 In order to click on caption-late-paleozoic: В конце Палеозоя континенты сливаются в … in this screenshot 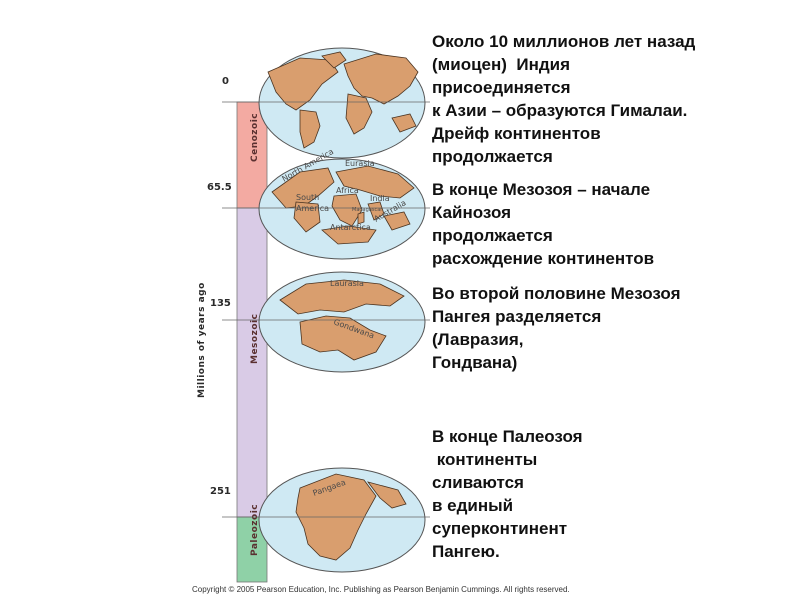, I will do `click(507, 494)`.